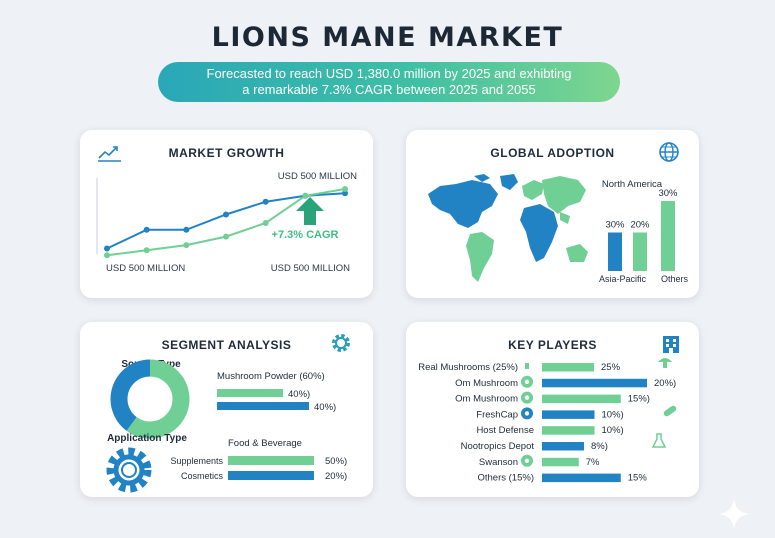  Describe the element at coordinates (632, 184) in the screenshot. I see `adoption-region-label-north-america: North America` at that location.